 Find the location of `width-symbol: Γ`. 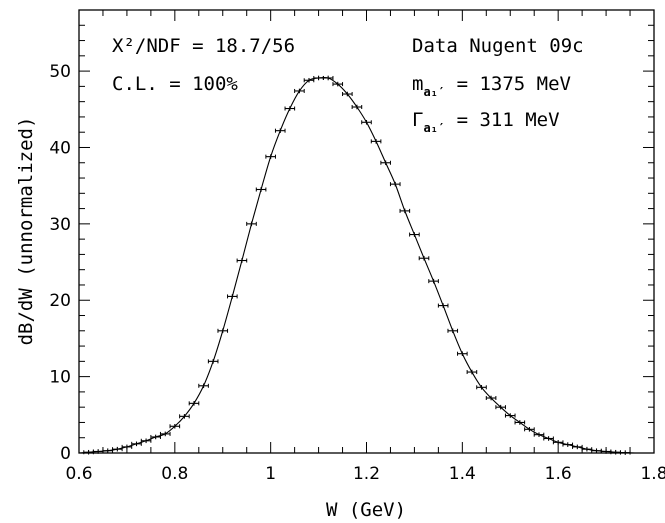

width-symbol: Γ is located at coordinates (417, 120).